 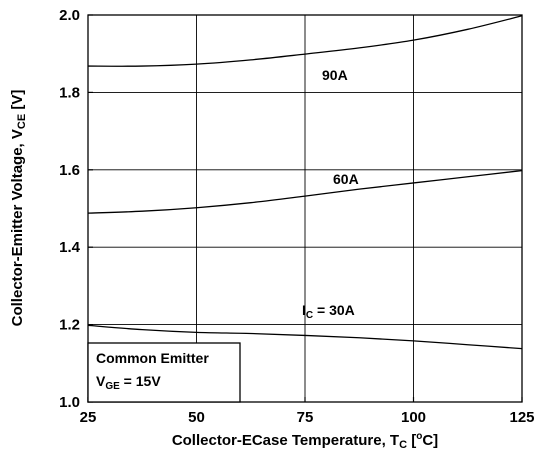 I want to click on series-label-60a: 60A, so click(x=346, y=179).